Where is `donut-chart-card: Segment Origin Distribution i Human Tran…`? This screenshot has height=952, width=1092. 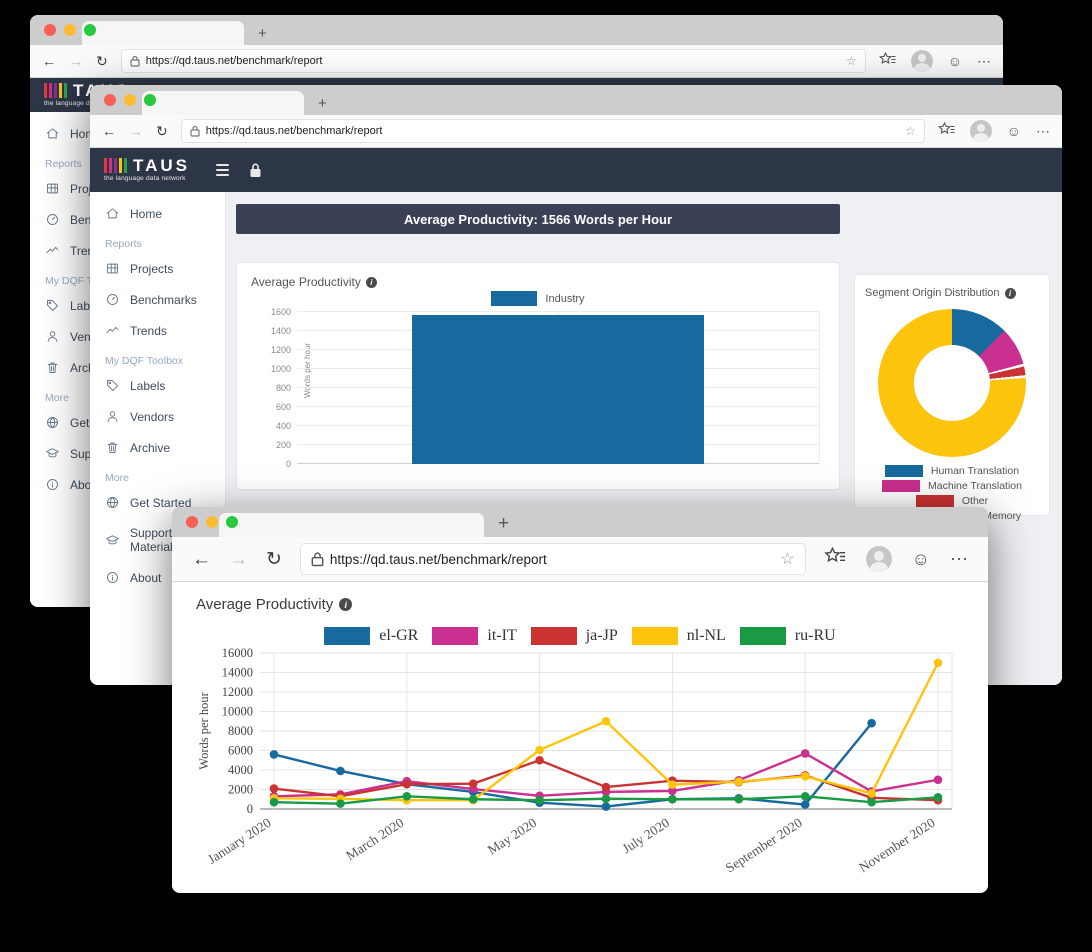 donut-chart-card: Segment Origin Distribution i Human Tran… is located at coordinates (952, 398).